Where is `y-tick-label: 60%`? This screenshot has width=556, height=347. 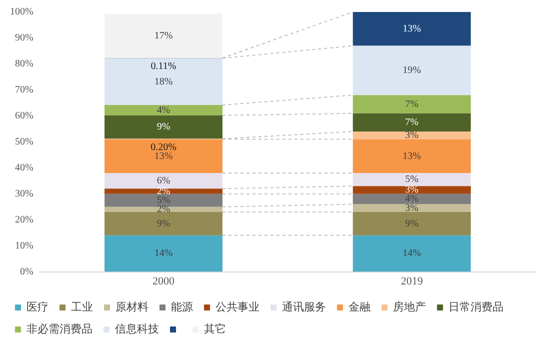 y-tick-label: 60% is located at coordinates (24, 116).